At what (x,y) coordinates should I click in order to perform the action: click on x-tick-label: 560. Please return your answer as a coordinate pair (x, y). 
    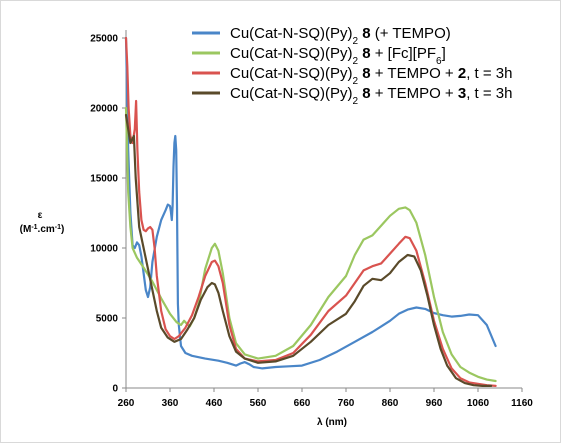
    Looking at the image, I should click on (258, 403).